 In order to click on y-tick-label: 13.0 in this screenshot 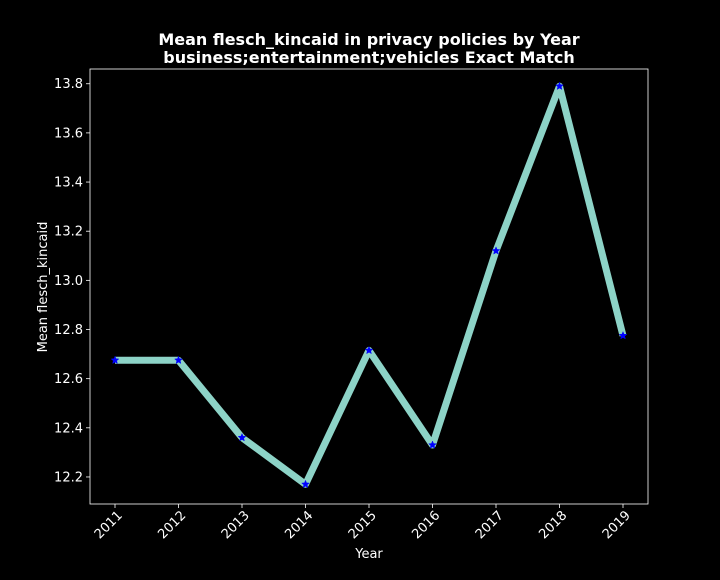, I will do `click(68, 281)`.